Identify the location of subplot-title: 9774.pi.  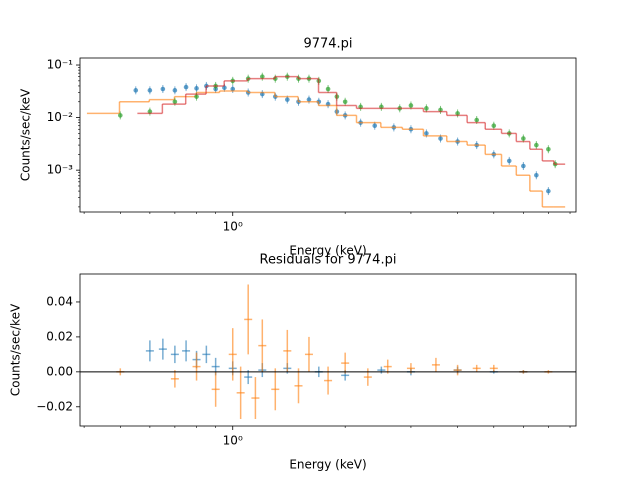
(327, 44).